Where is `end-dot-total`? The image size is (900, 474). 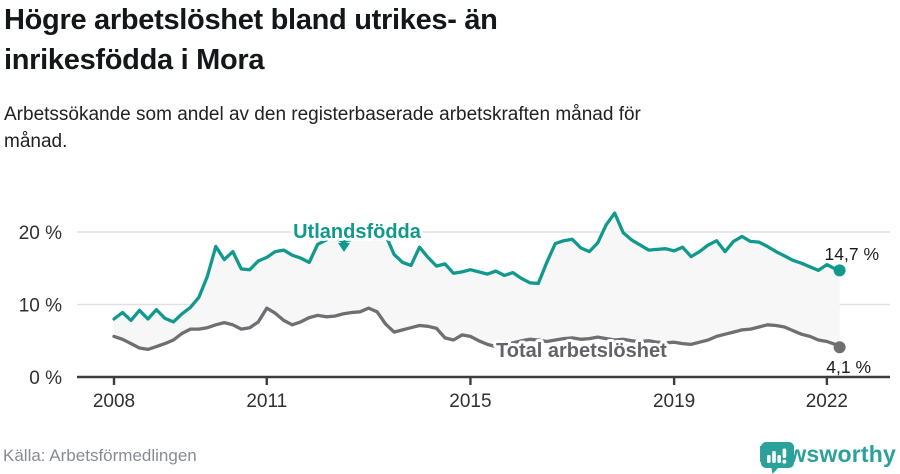
end-dot-total is located at coordinates (839, 347).